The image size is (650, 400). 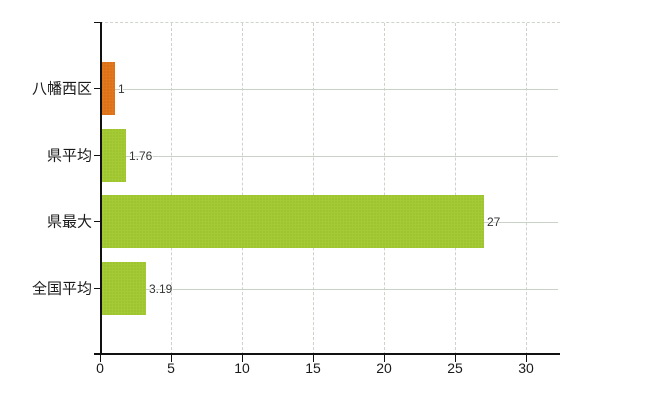 What do you see at coordinates (69, 222) in the screenshot?
I see `category-label: 県最大` at bounding box center [69, 222].